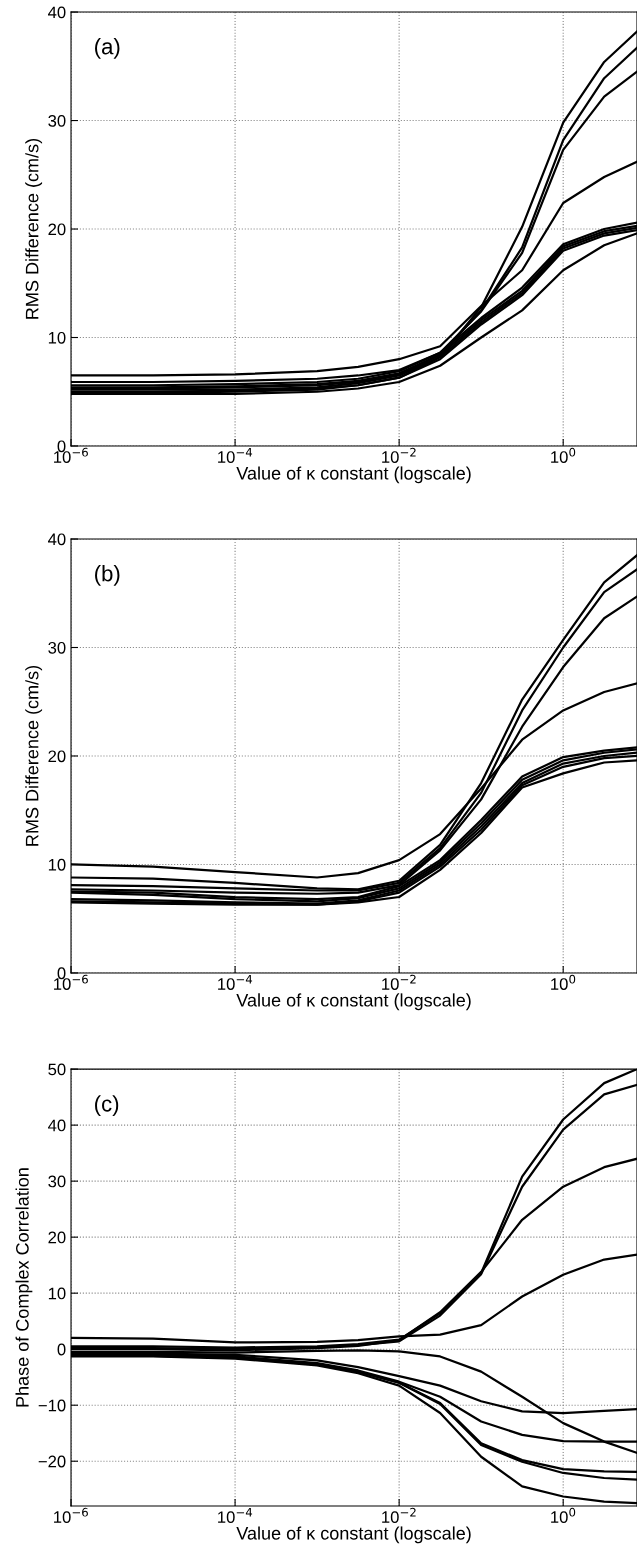  What do you see at coordinates (24, 1287) in the screenshot?
I see `y-axis-title: Phase of Complex Correlation` at bounding box center [24, 1287].